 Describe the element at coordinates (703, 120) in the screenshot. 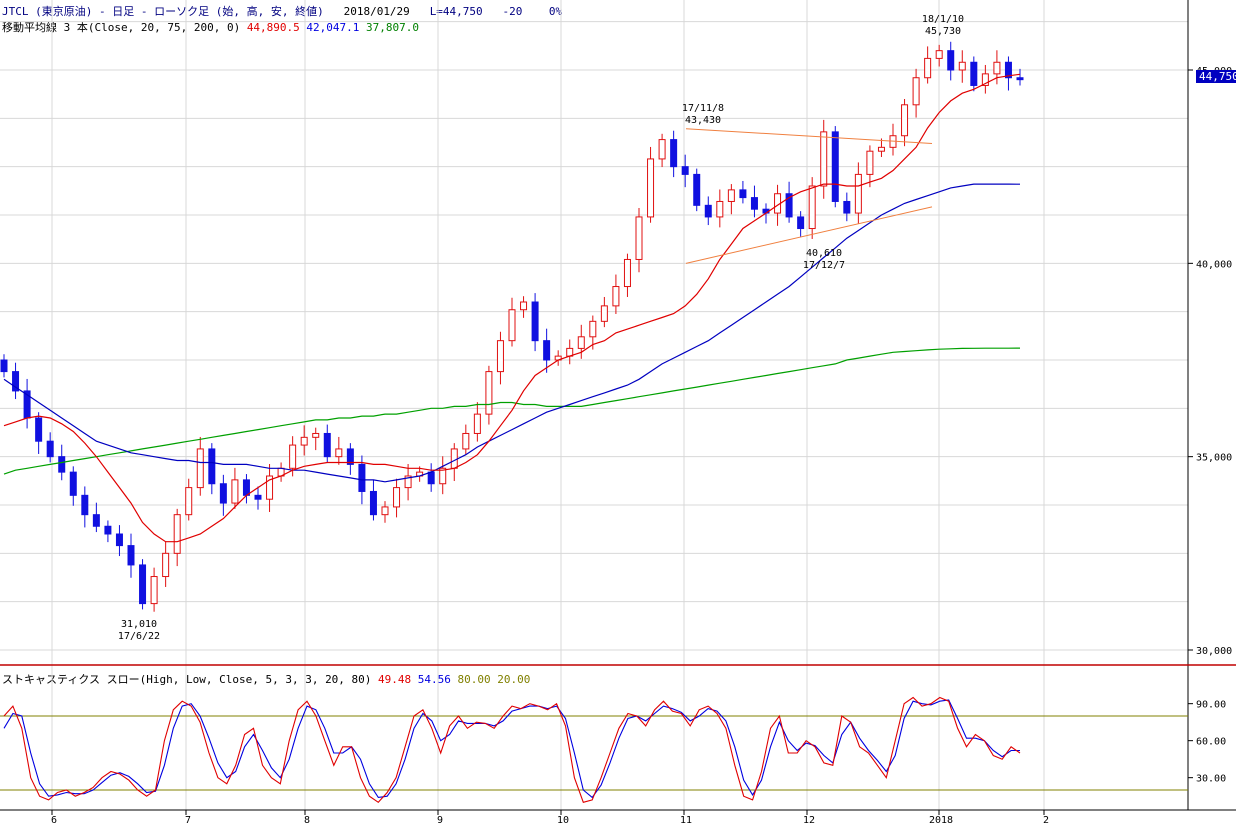

I see `annotation-nov-price: 43,430` at that location.